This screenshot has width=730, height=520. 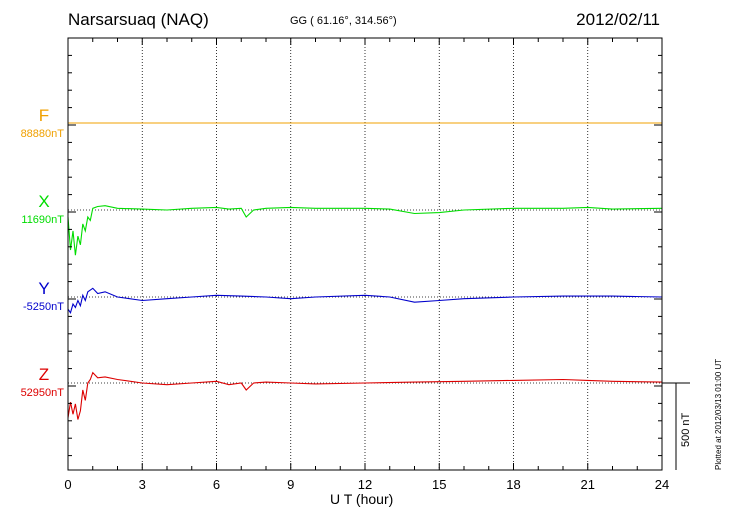 I want to click on x-tick-label: 15, so click(x=439, y=484).